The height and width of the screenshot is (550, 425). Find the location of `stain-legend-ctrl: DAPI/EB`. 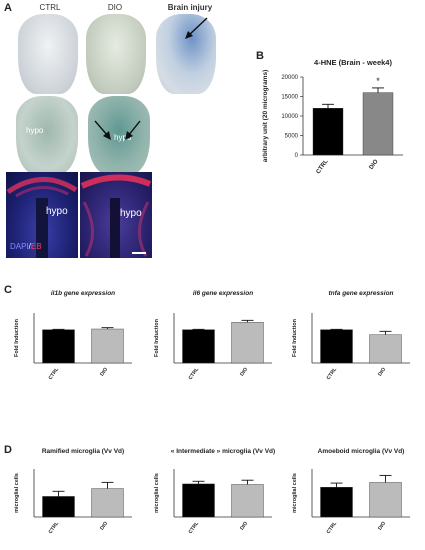

stain-legend-ctrl: DAPI/EB is located at coordinates (26, 246).